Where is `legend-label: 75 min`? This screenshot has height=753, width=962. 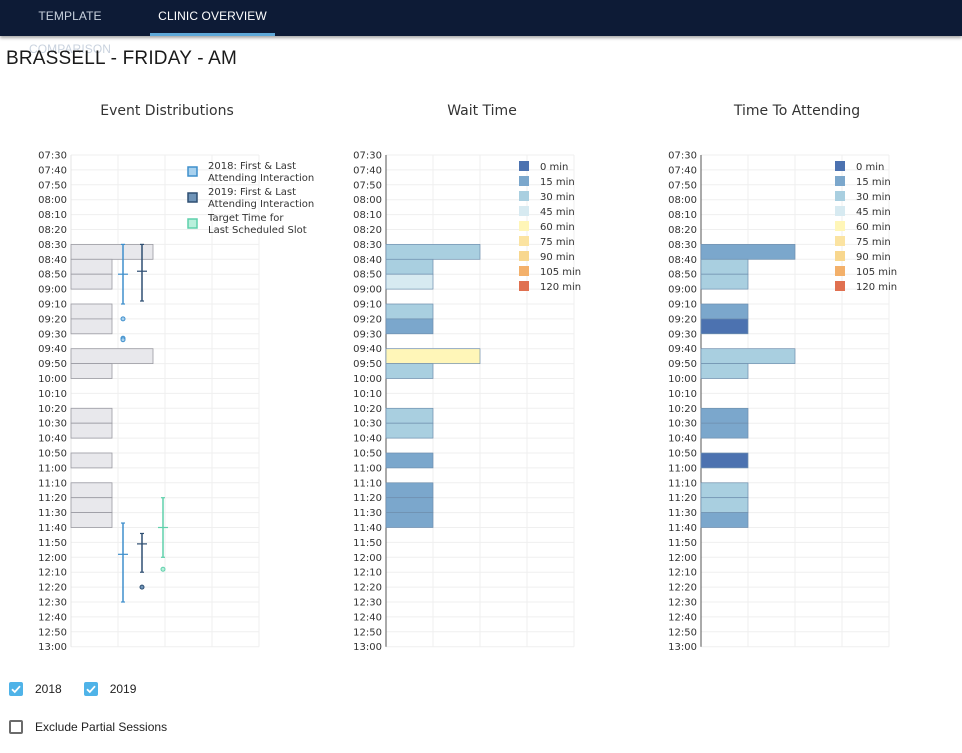 legend-label: 75 min is located at coordinates (873, 242).